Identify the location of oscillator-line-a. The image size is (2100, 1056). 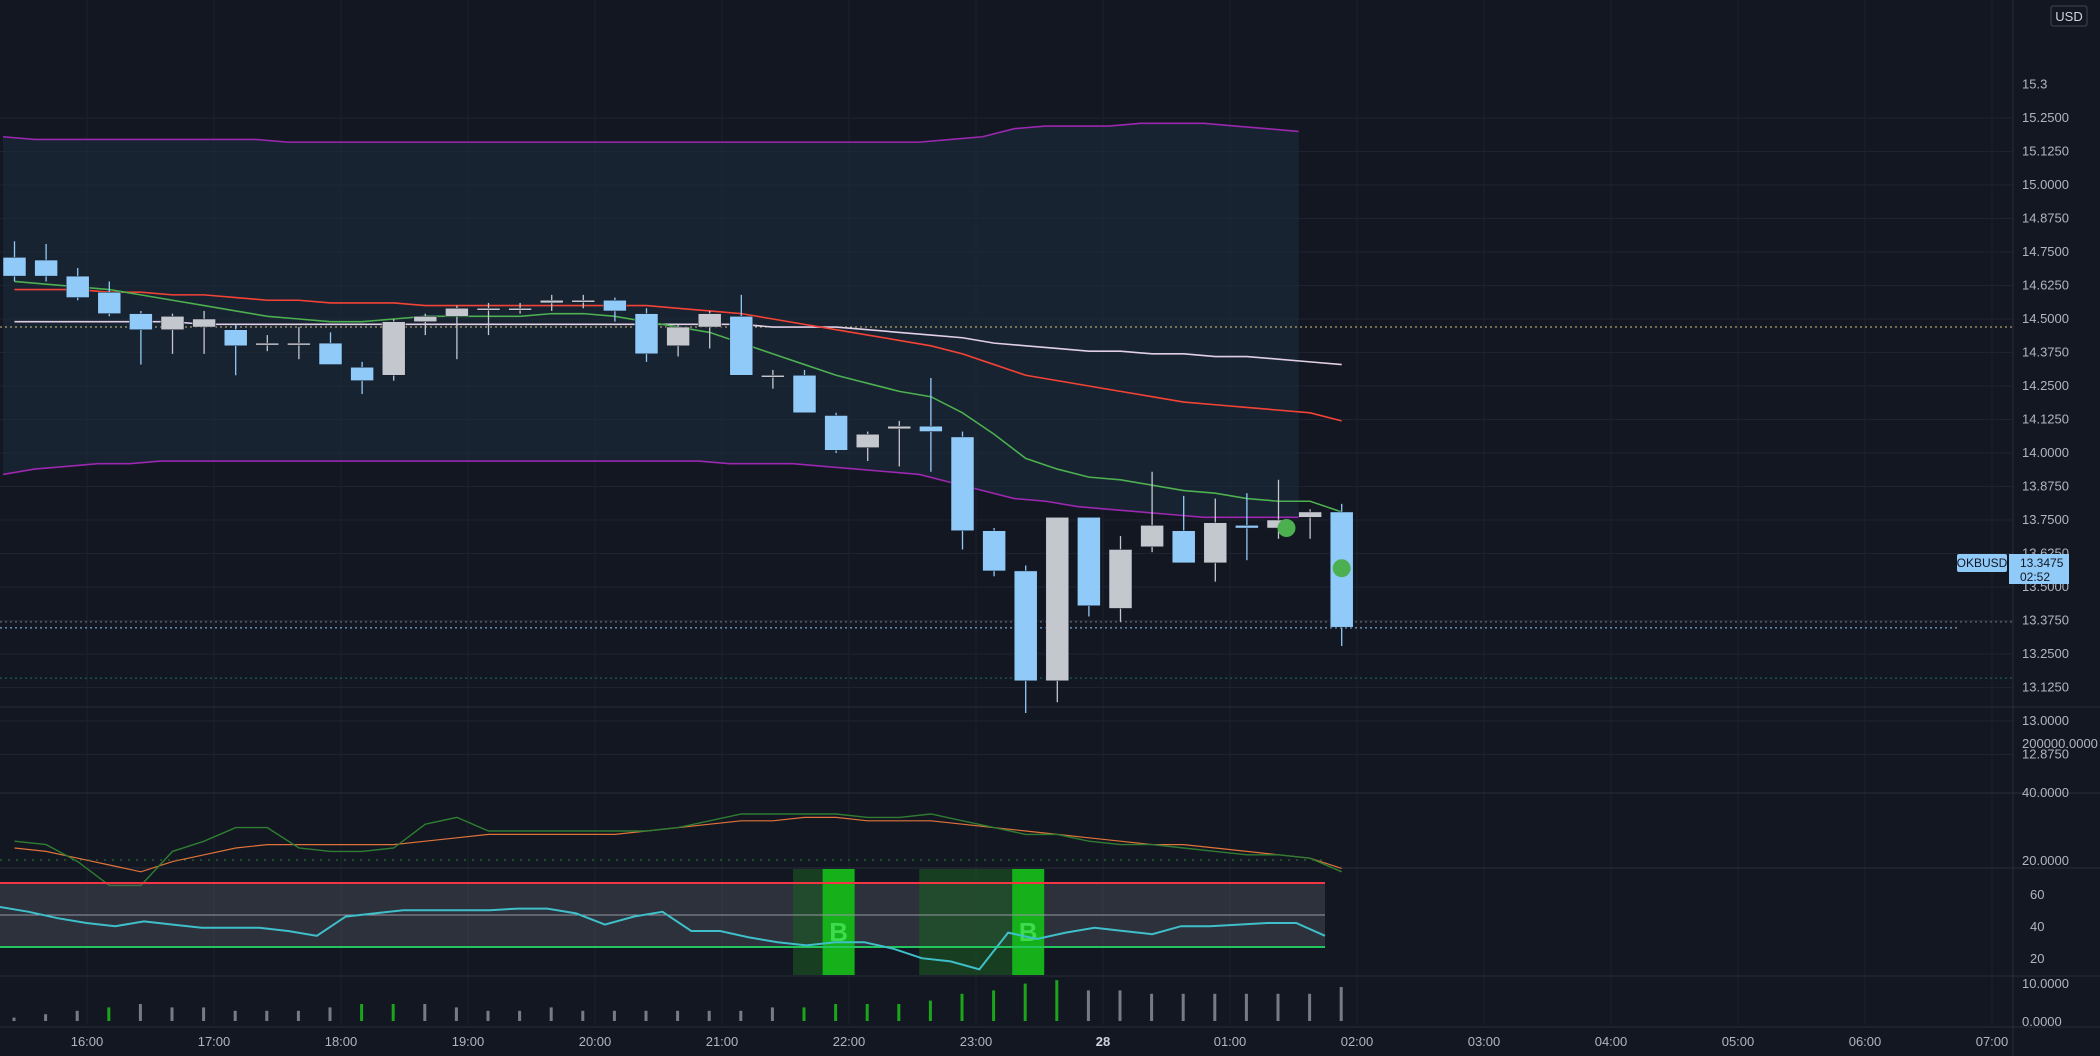
(678, 850).